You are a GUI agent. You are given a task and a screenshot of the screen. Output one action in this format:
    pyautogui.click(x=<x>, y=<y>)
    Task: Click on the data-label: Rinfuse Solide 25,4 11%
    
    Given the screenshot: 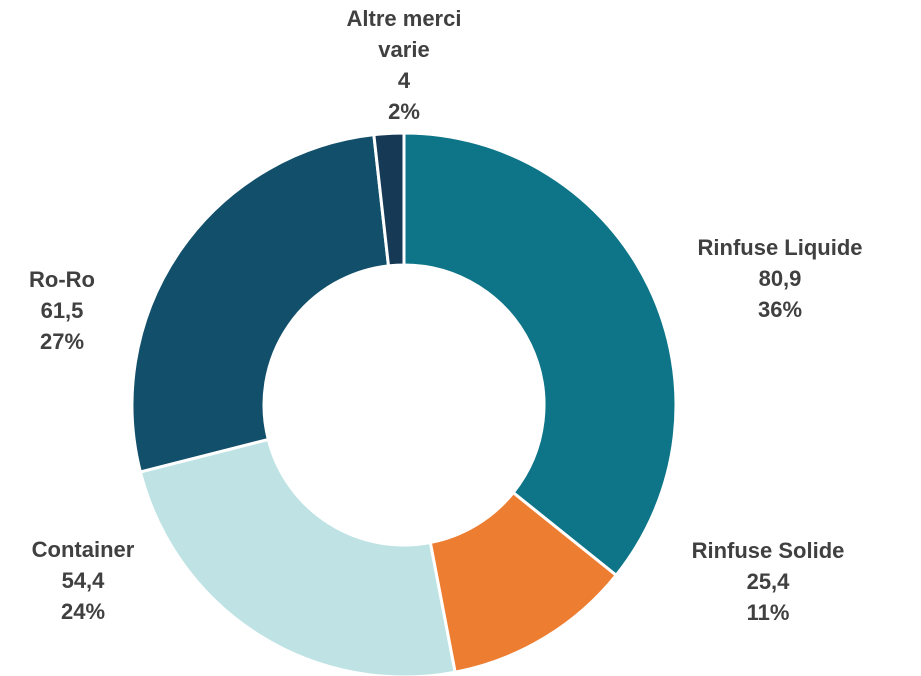 What is the action you would take?
    pyautogui.click(x=768, y=581)
    